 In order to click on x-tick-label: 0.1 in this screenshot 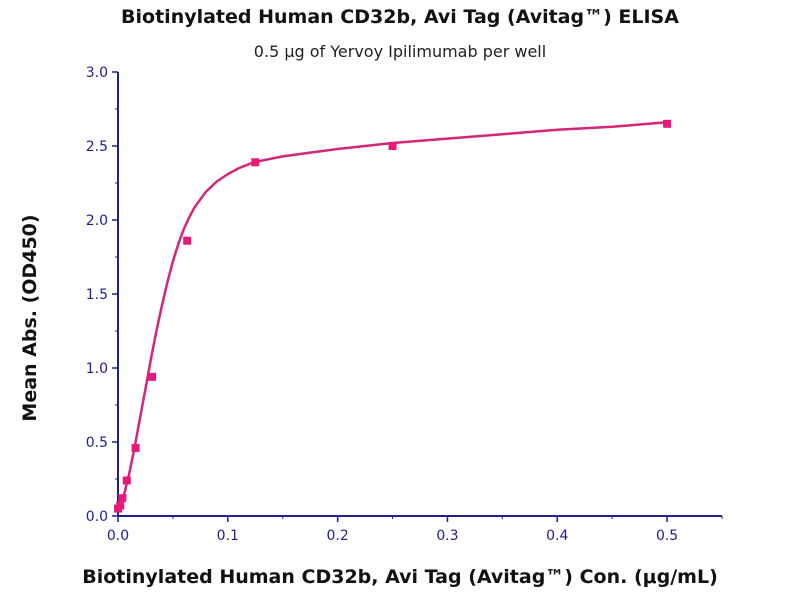, I will do `click(228, 536)`.